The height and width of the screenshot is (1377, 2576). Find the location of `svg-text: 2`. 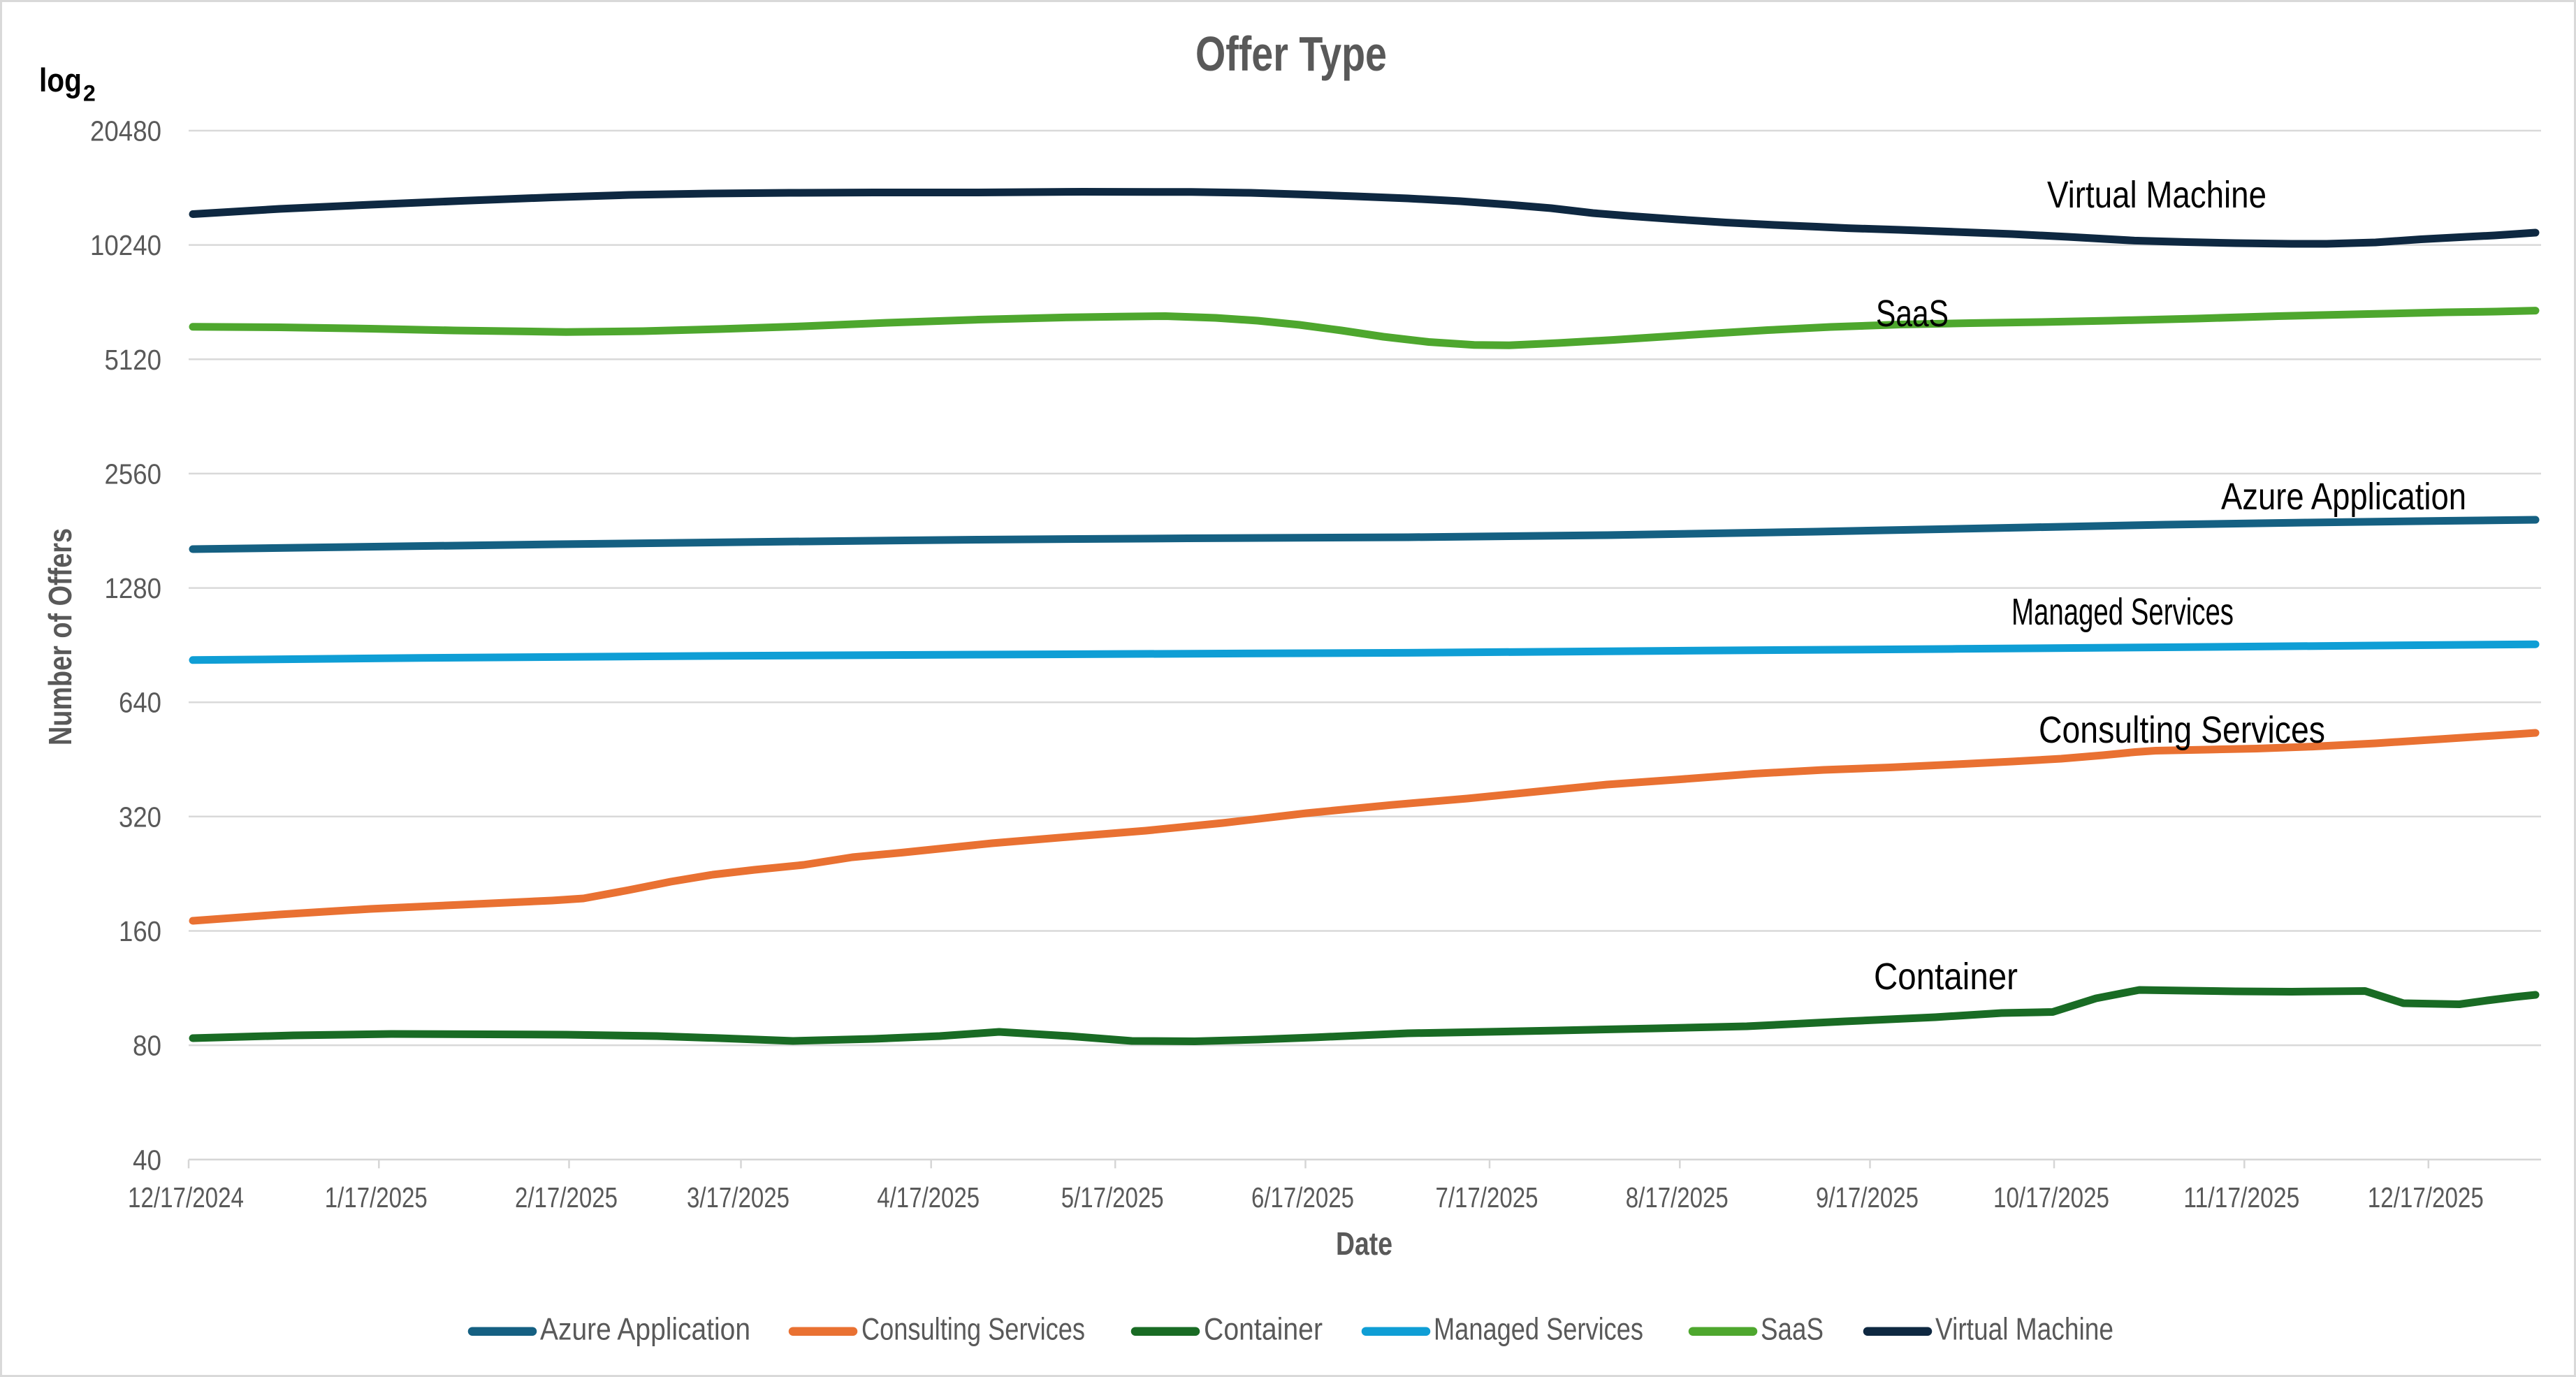

svg-text: 2 is located at coordinates (89, 94).